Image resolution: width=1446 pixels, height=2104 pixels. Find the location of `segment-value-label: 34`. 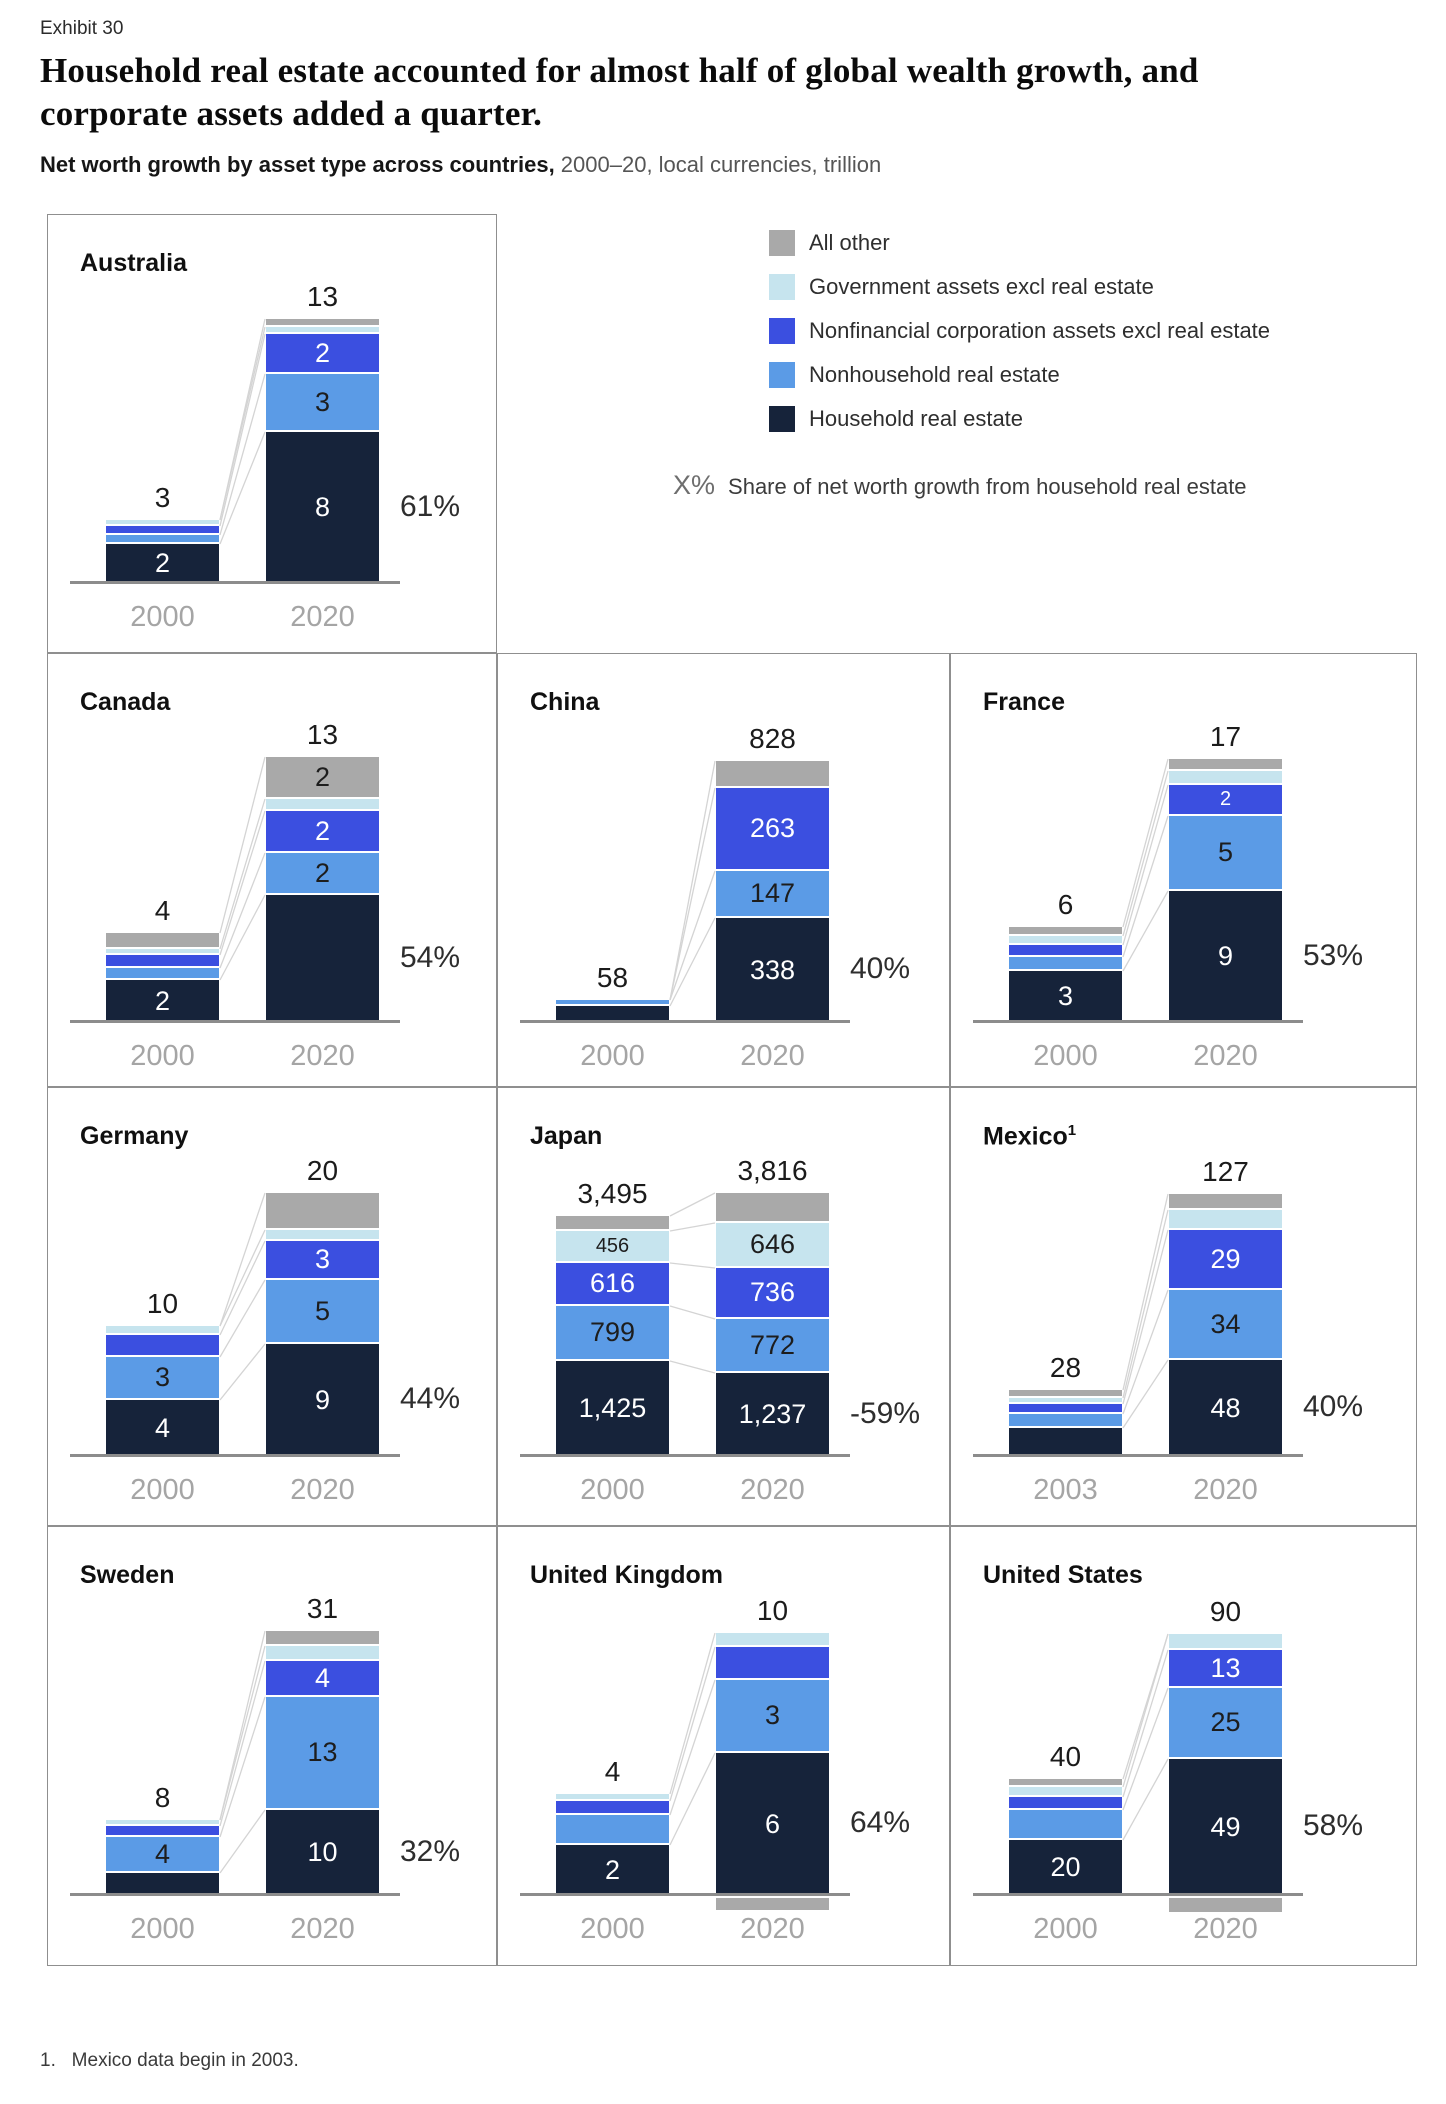

segment-value-label: 34 is located at coordinates (1225, 1324).